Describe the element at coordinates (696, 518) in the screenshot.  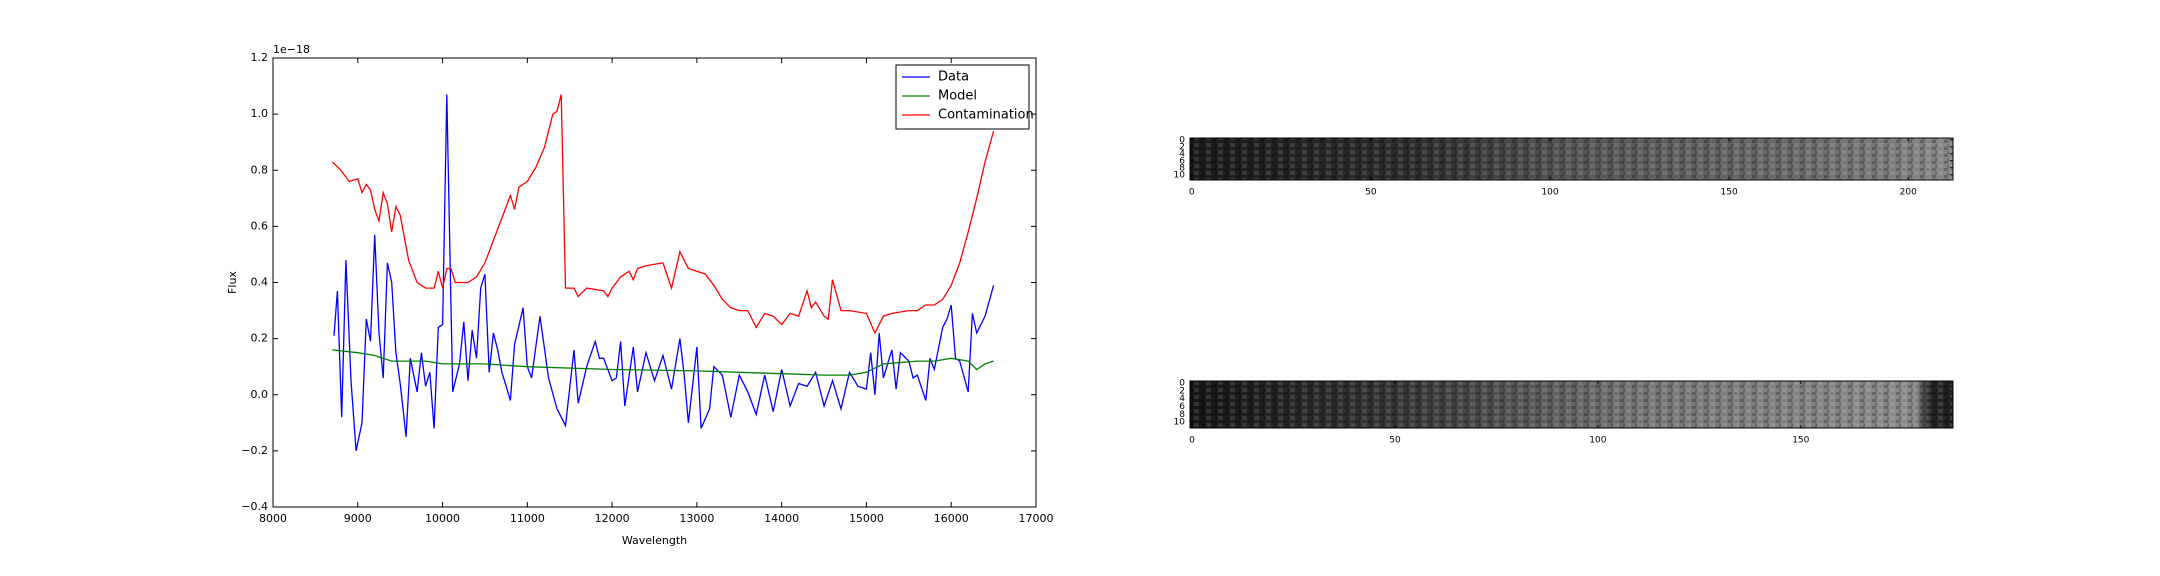
I see `x-tick-label: 13000` at that location.